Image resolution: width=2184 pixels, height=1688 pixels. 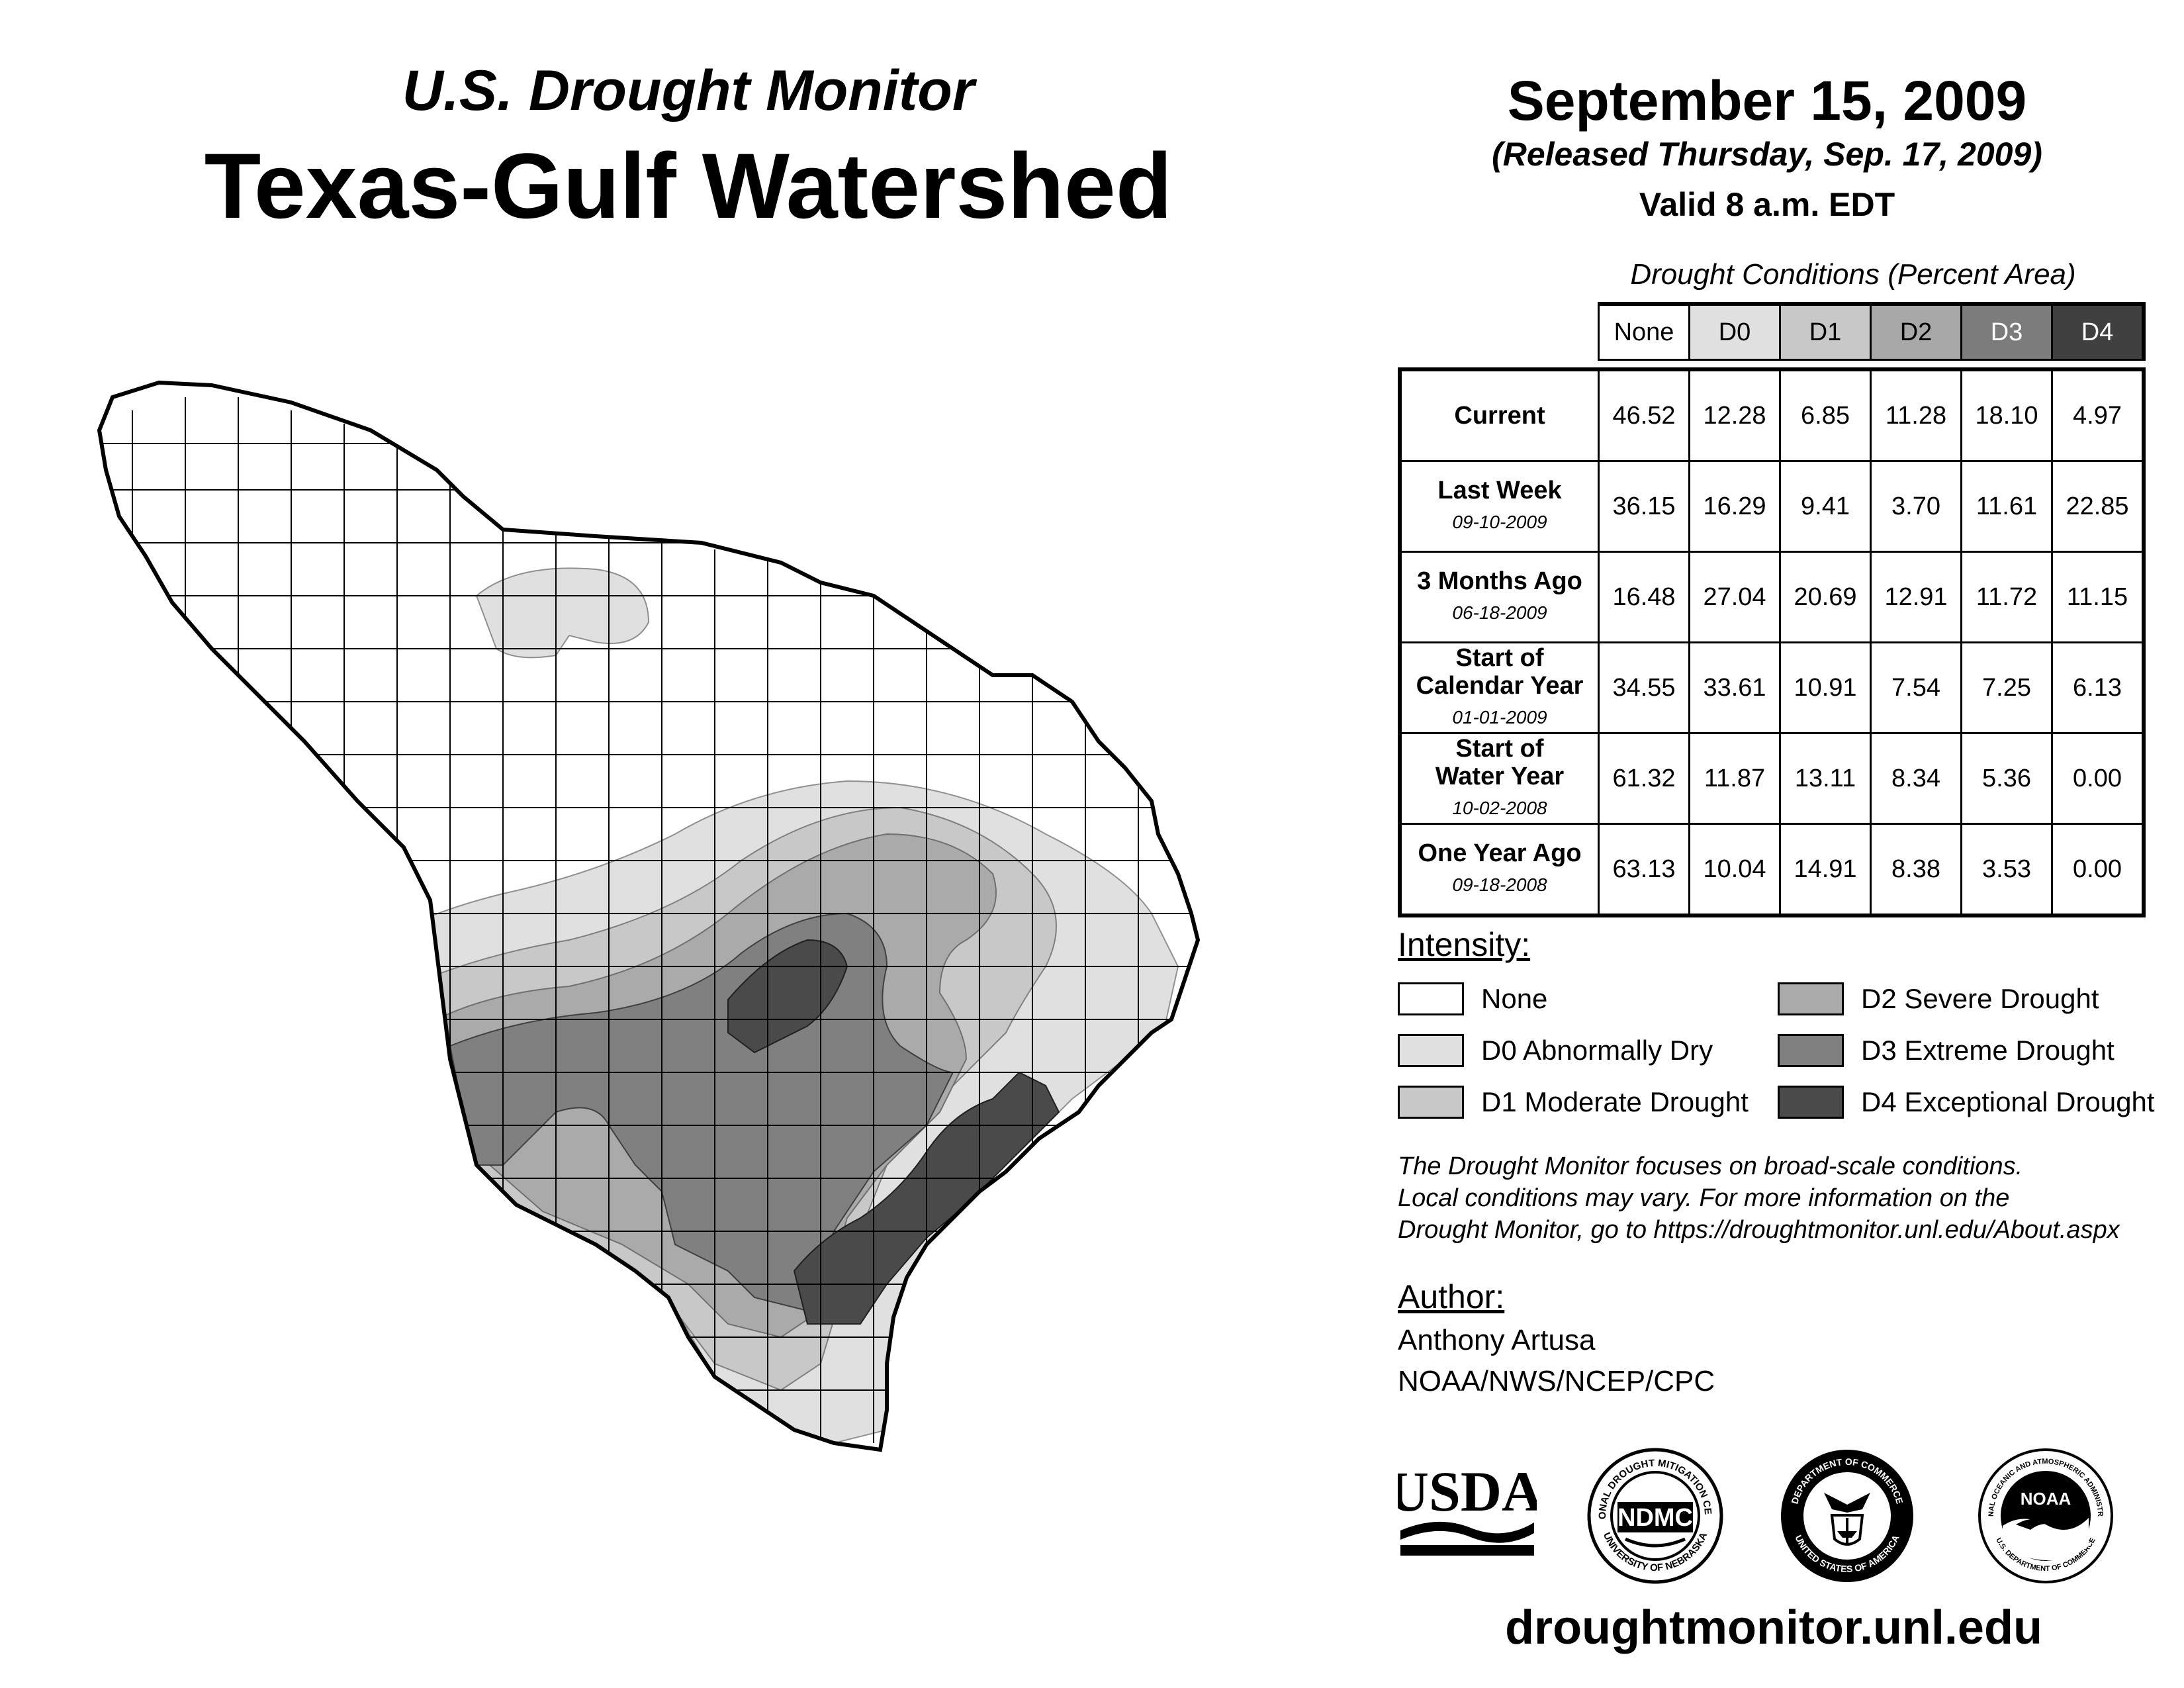 What do you see at coordinates (1735, 870) in the screenshot?
I see `table-cell: 10.04` at bounding box center [1735, 870].